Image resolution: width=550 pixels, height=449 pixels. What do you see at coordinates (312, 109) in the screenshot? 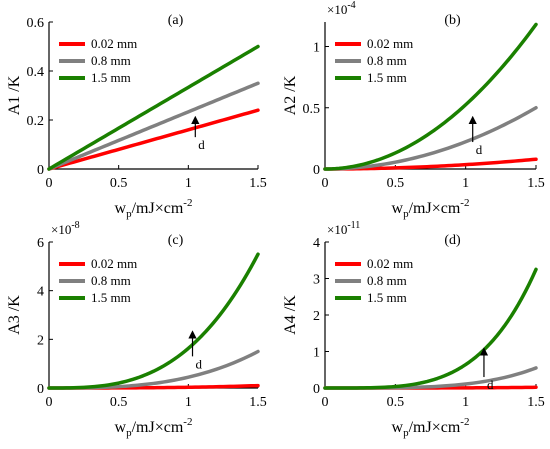
I see `y-tick-label: 0.5` at bounding box center [312, 109].